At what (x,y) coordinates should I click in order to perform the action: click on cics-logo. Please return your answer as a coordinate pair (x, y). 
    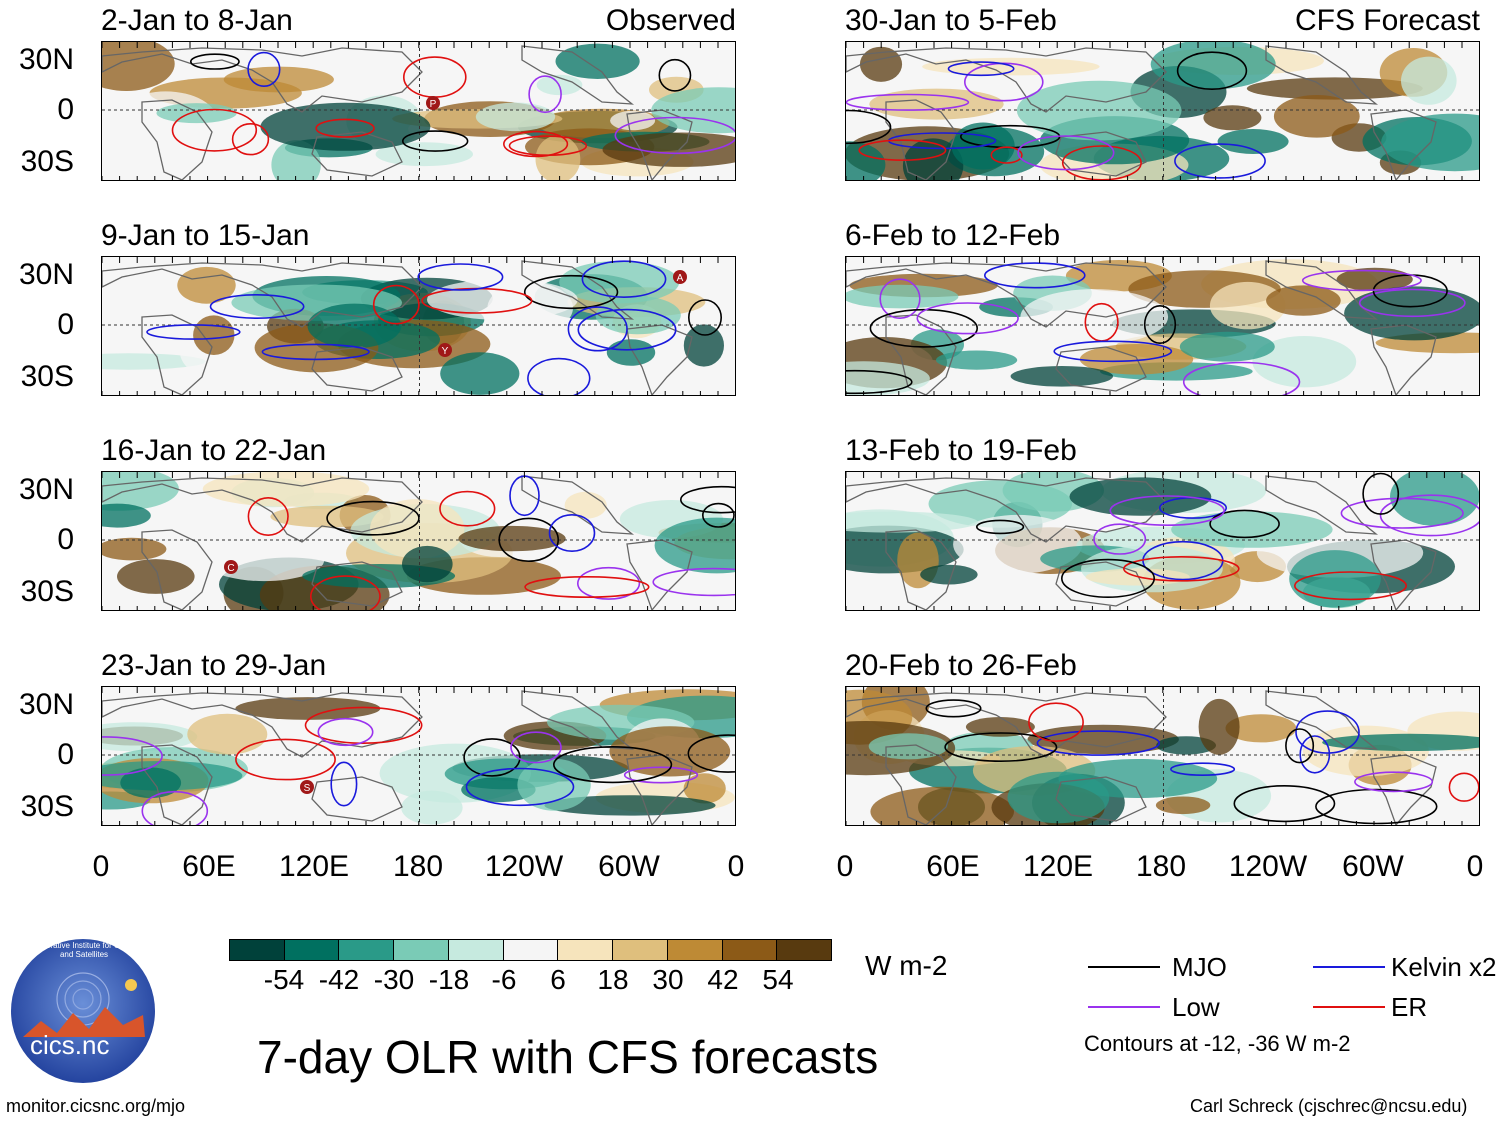
    Looking at the image, I should click on (83, 1011).